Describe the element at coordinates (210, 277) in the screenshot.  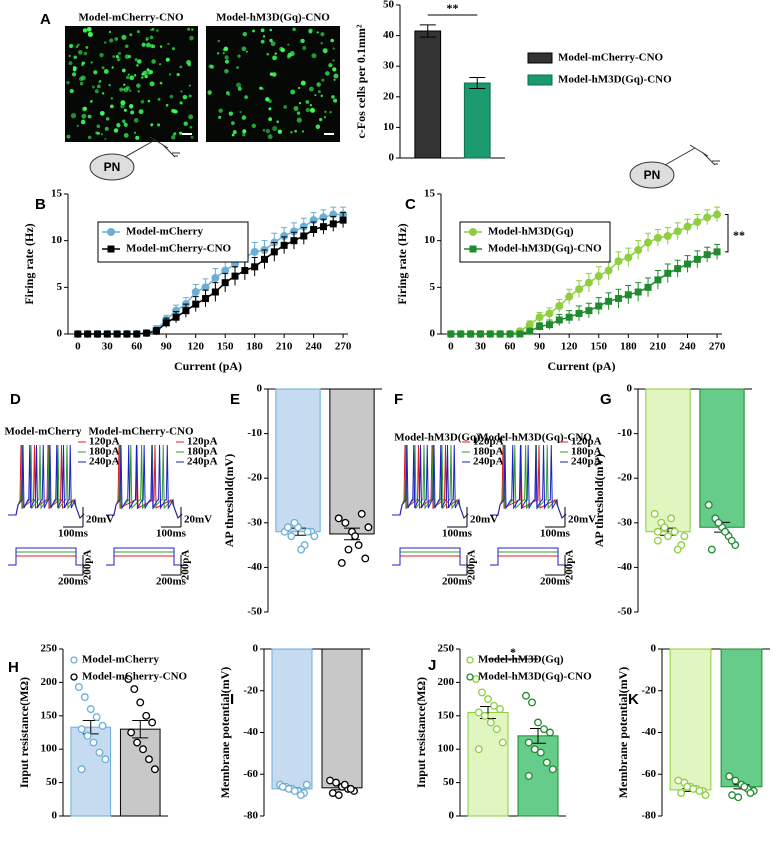
I see `series-line` at that location.